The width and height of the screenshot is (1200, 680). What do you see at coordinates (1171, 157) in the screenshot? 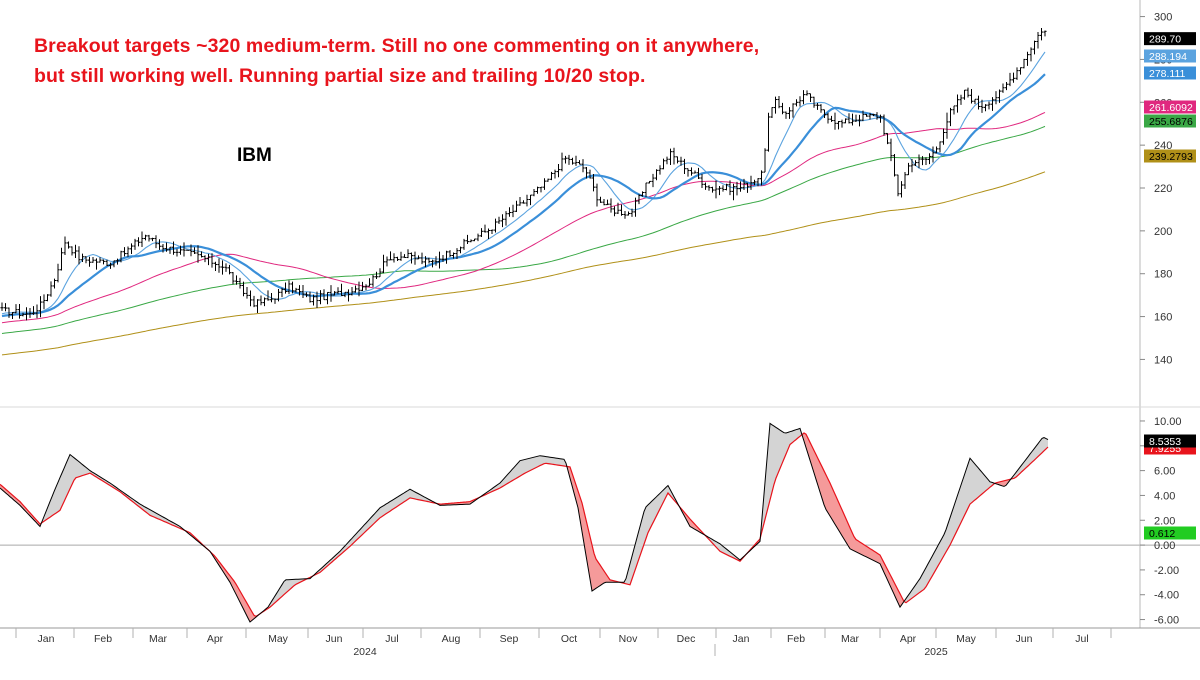
I see `label-ma200-text: 239.2793` at bounding box center [1171, 157].